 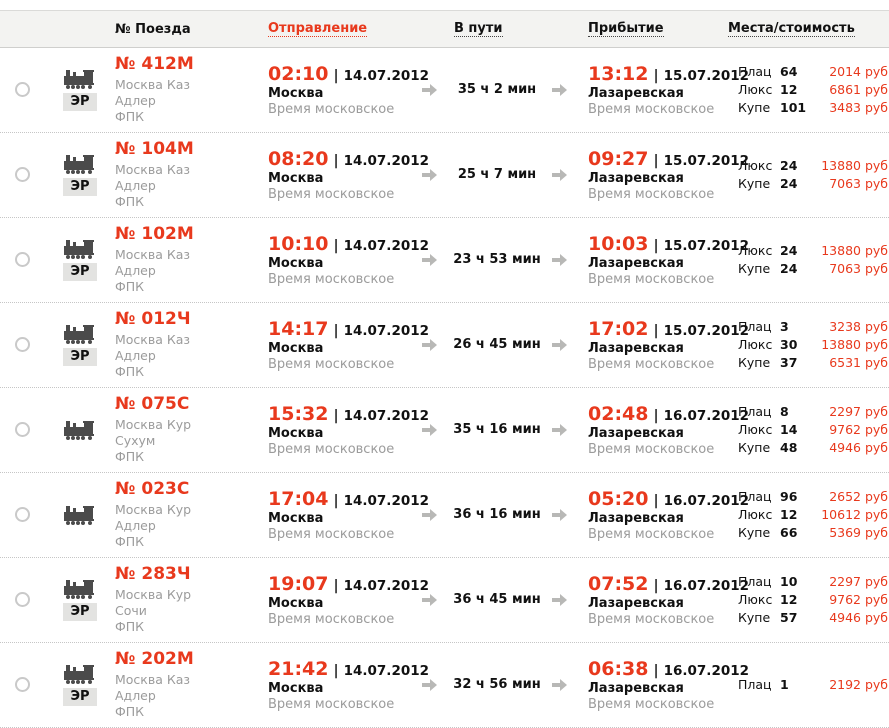 What do you see at coordinates (188, 344) in the screenshot?
I see `train-info-cell: № 012Ч Москва Каз Адлер ФПК` at bounding box center [188, 344].